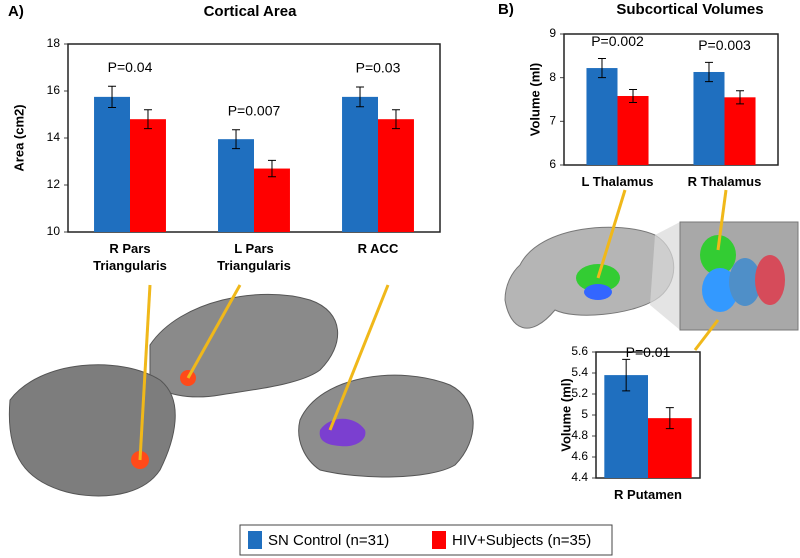 This screenshot has width=800, height=558. What do you see at coordinates (521, 540) in the screenshot?
I see `legend-label: HIV+Subjects (n=35)` at bounding box center [521, 540].